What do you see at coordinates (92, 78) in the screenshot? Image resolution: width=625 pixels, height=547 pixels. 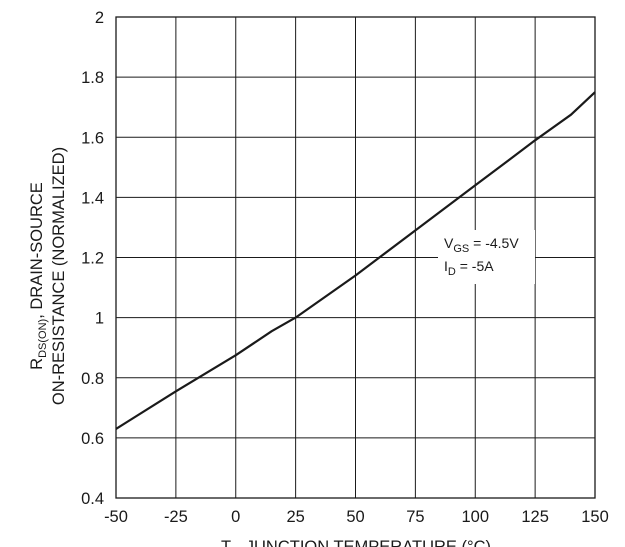 I see `y-tick-label: 1.8` at bounding box center [92, 78].